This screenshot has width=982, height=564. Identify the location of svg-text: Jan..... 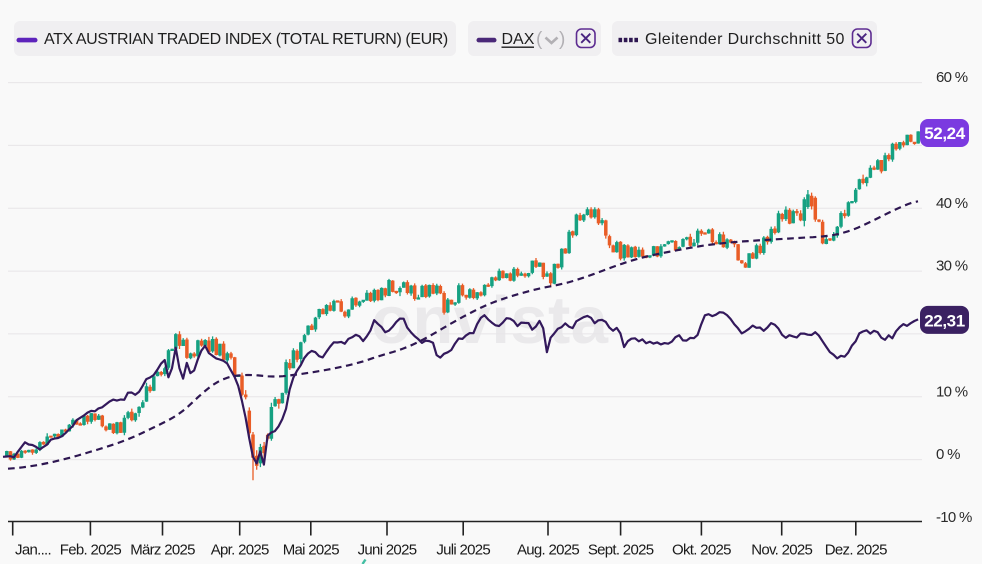
(33, 550).